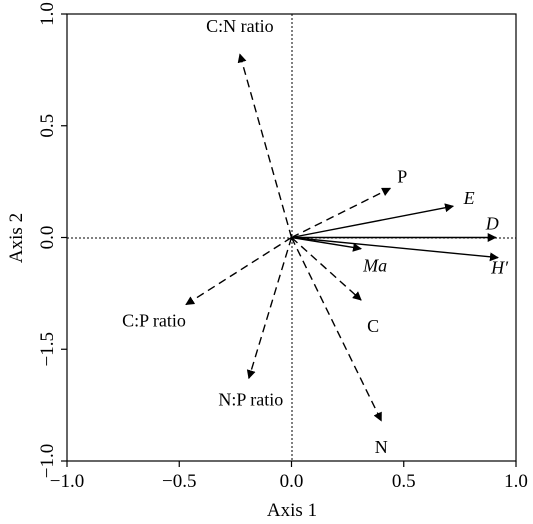 Image resolution: width=533 pixels, height=524 pixels. Describe the element at coordinates (469, 198) in the screenshot. I see `vector-label-e: E` at that location.